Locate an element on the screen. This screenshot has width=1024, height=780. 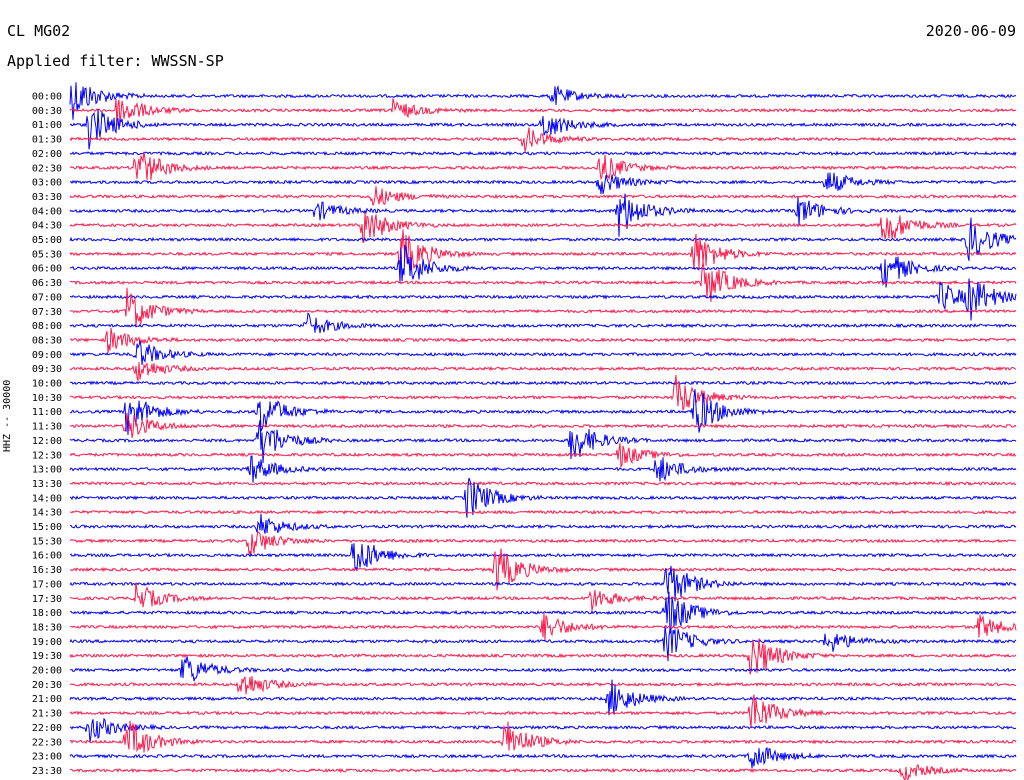
row-time-label: 11:30 is located at coordinates (47, 427).